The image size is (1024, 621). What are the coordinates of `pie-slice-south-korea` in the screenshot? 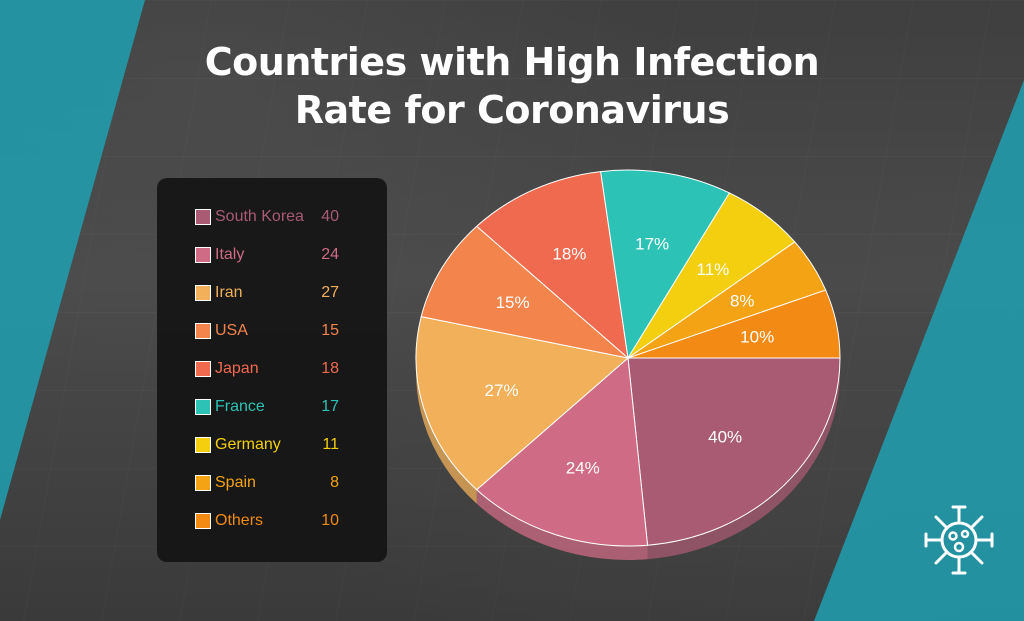 It's located at (734, 451).